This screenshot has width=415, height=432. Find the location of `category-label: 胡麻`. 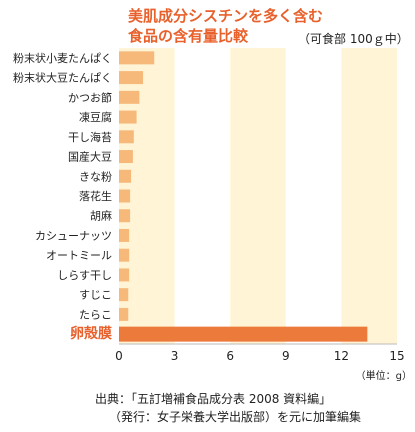

category-label: 胡麻 is located at coordinates (101, 216).